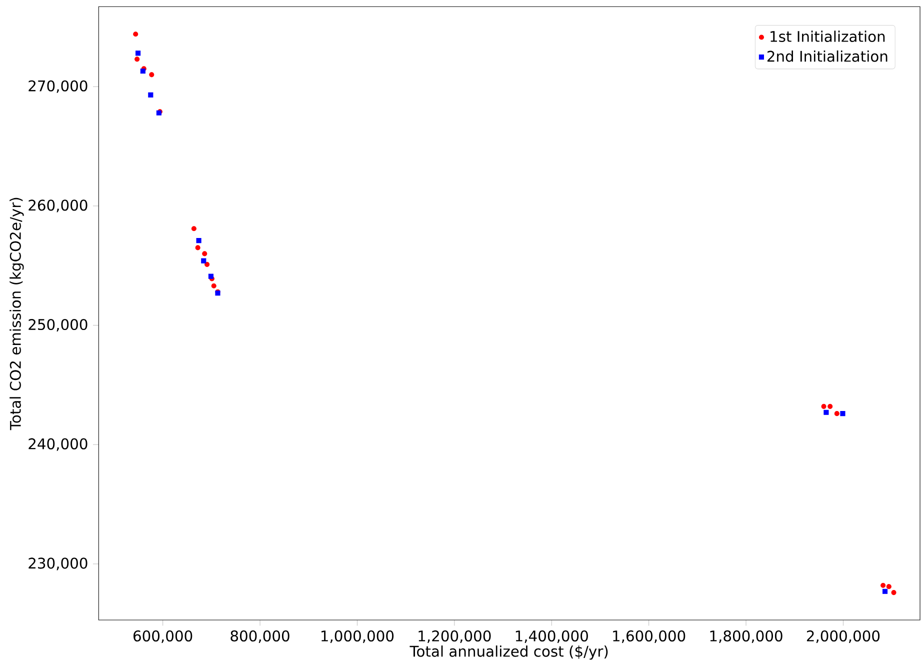  What do you see at coordinates (17, 314) in the screenshot?
I see `y-axis-title: Total CO2 emission (kgCO2e/yr)` at bounding box center [17, 314].